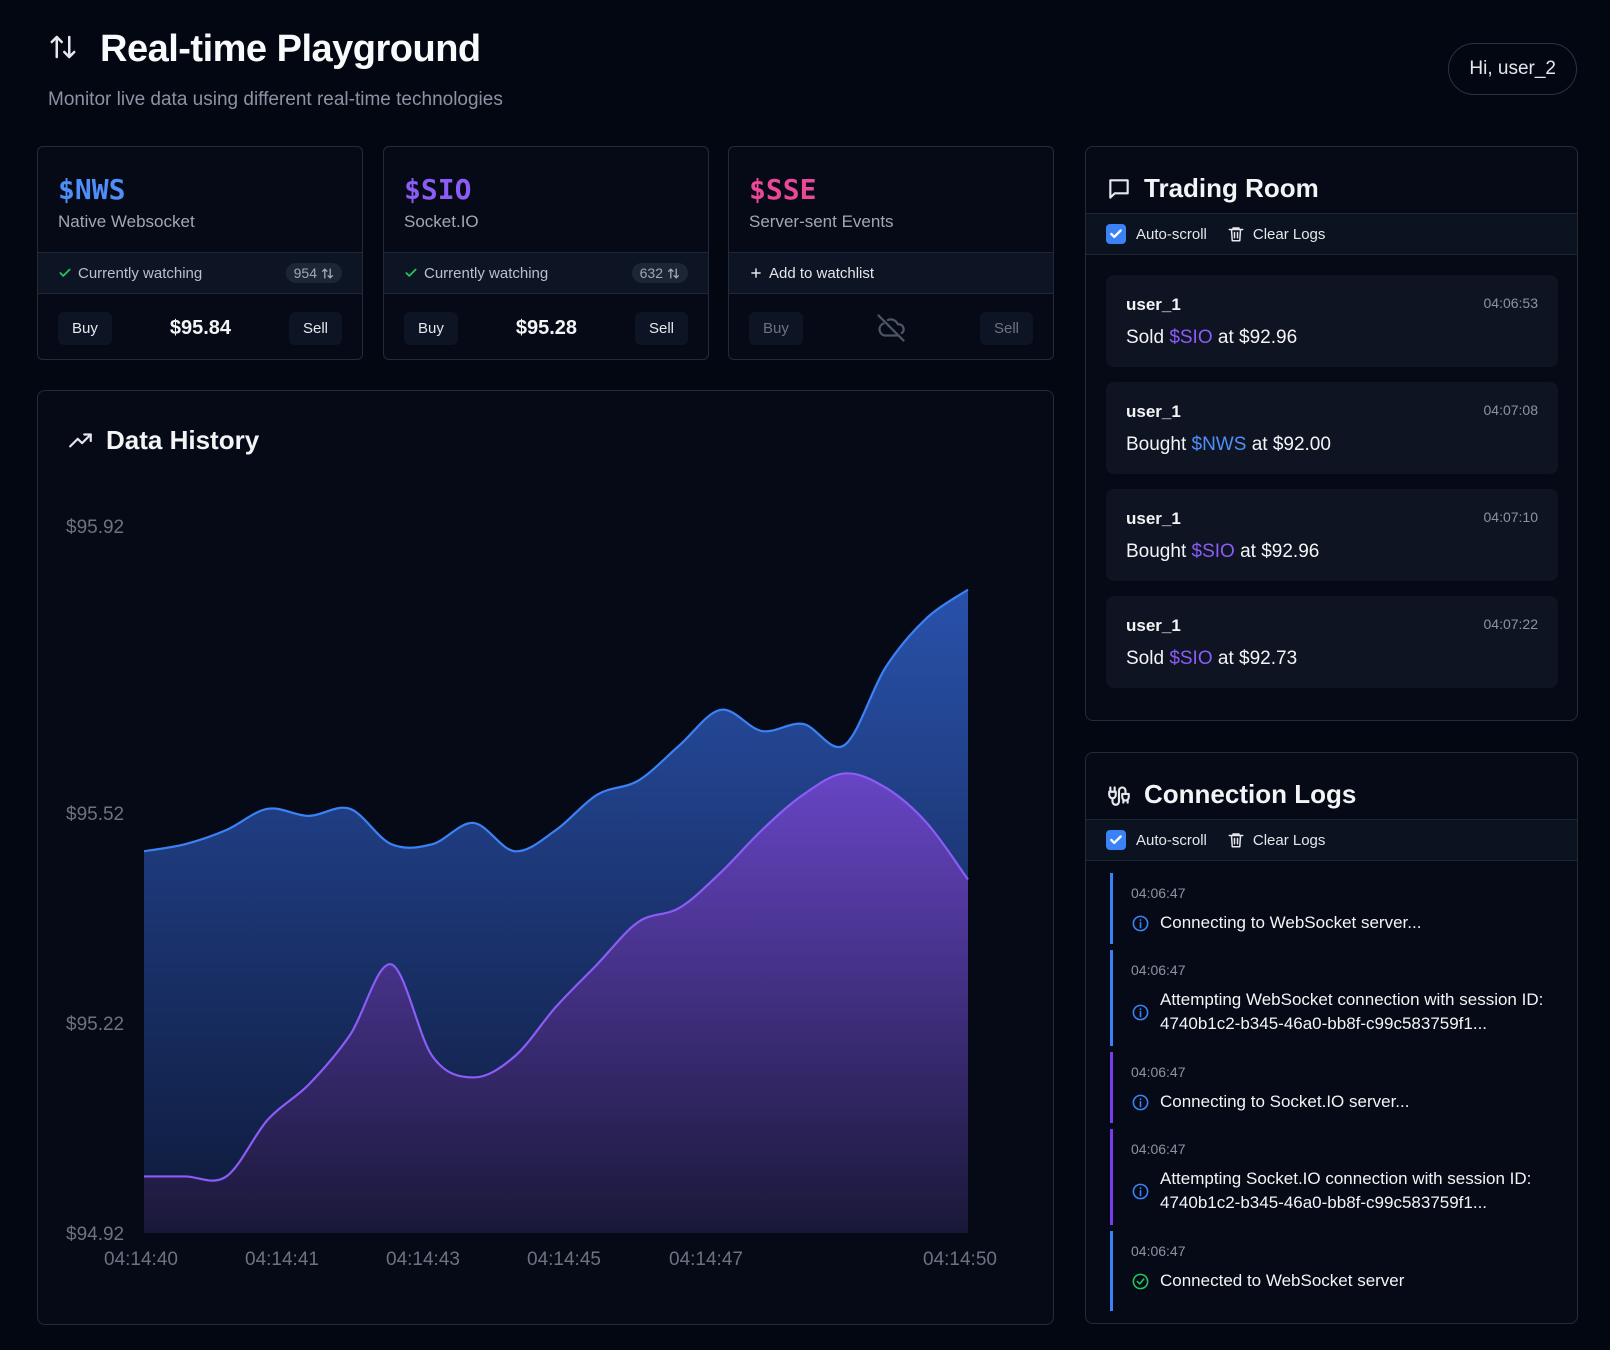  What do you see at coordinates (756, 273) in the screenshot?
I see `plus-icon` at bounding box center [756, 273].